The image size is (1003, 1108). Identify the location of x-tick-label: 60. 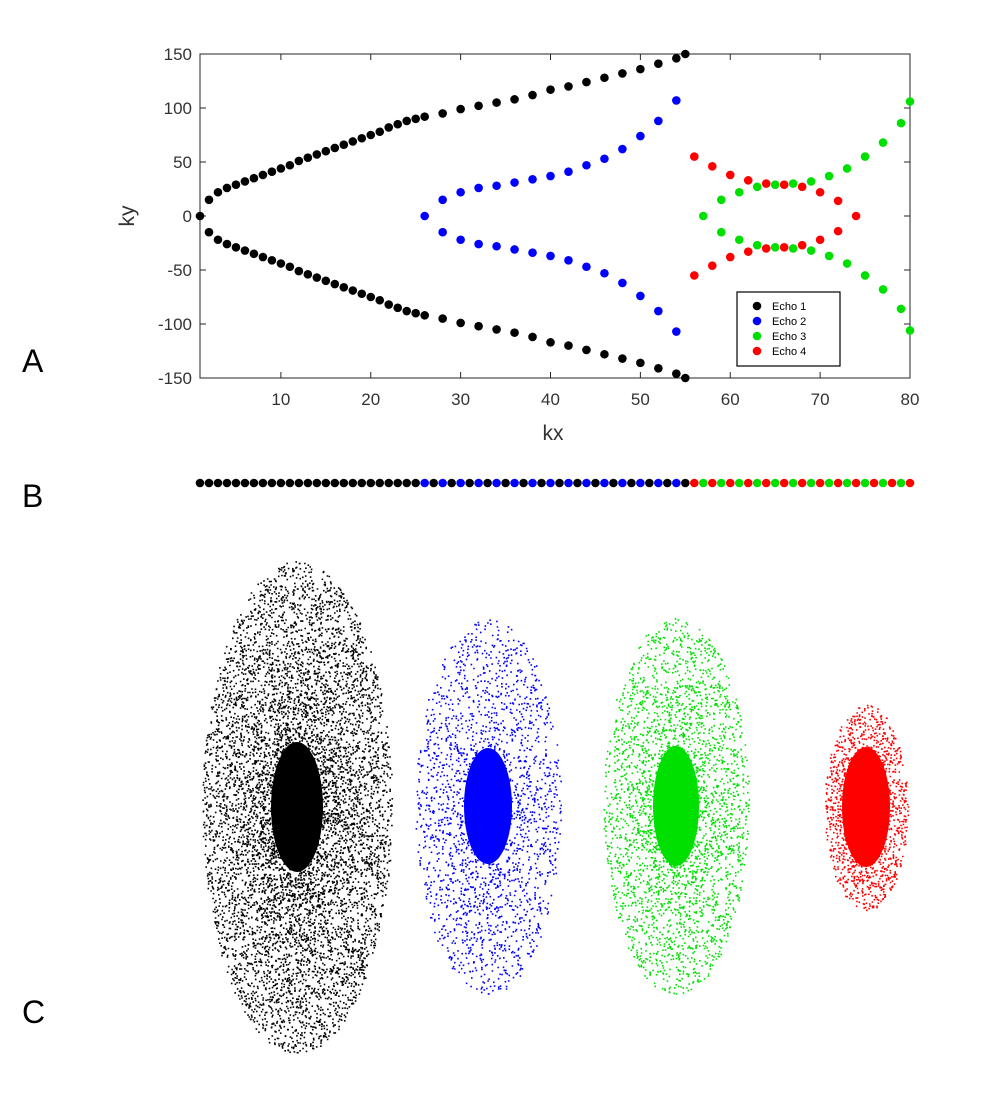
(730, 399).